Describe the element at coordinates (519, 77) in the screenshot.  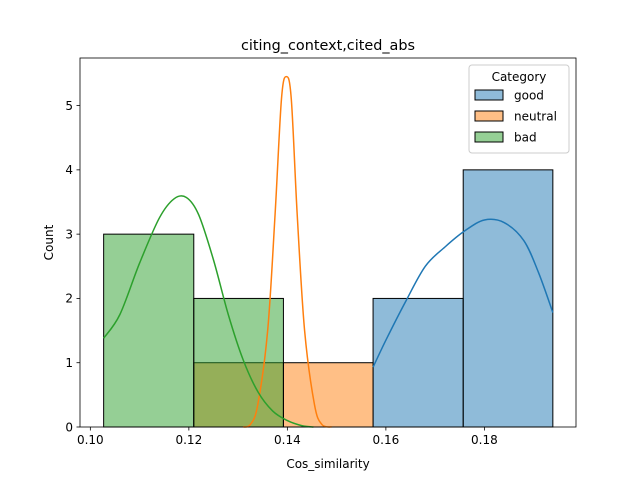
I see `legend-title: Category` at that location.